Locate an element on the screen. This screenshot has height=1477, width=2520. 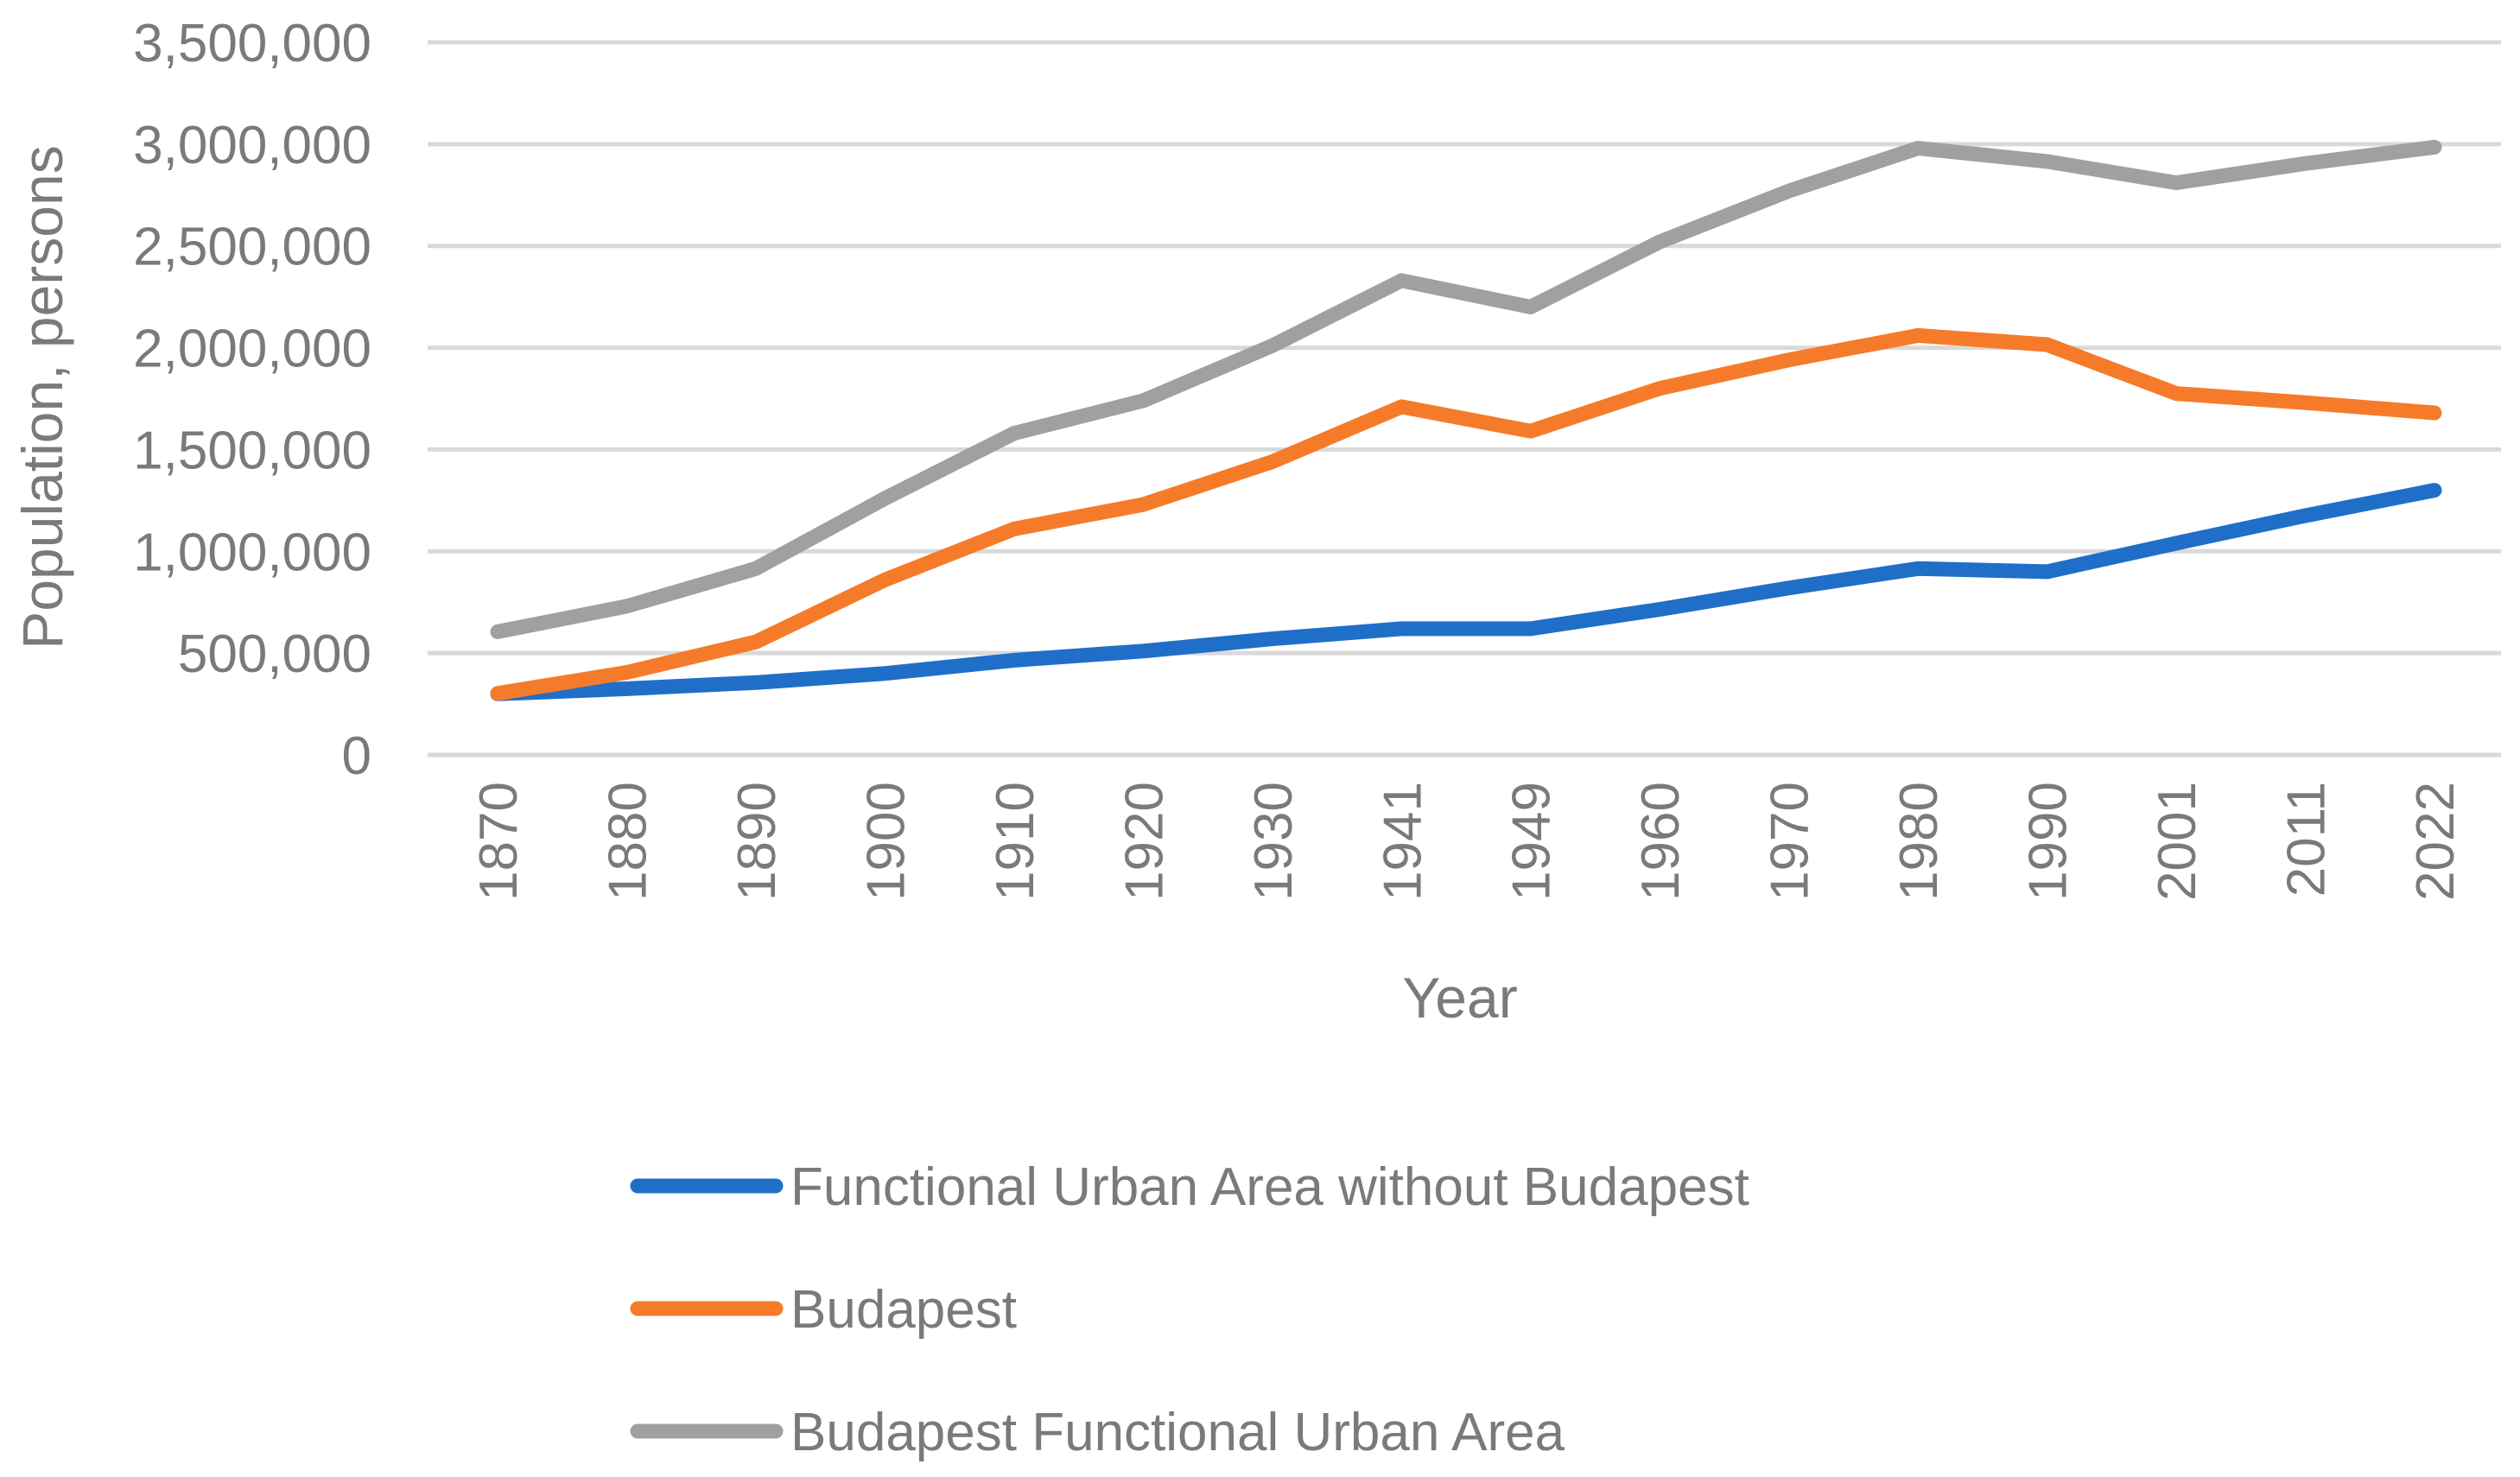
x-tick-label: 1990 is located at coordinates (2049, 841).